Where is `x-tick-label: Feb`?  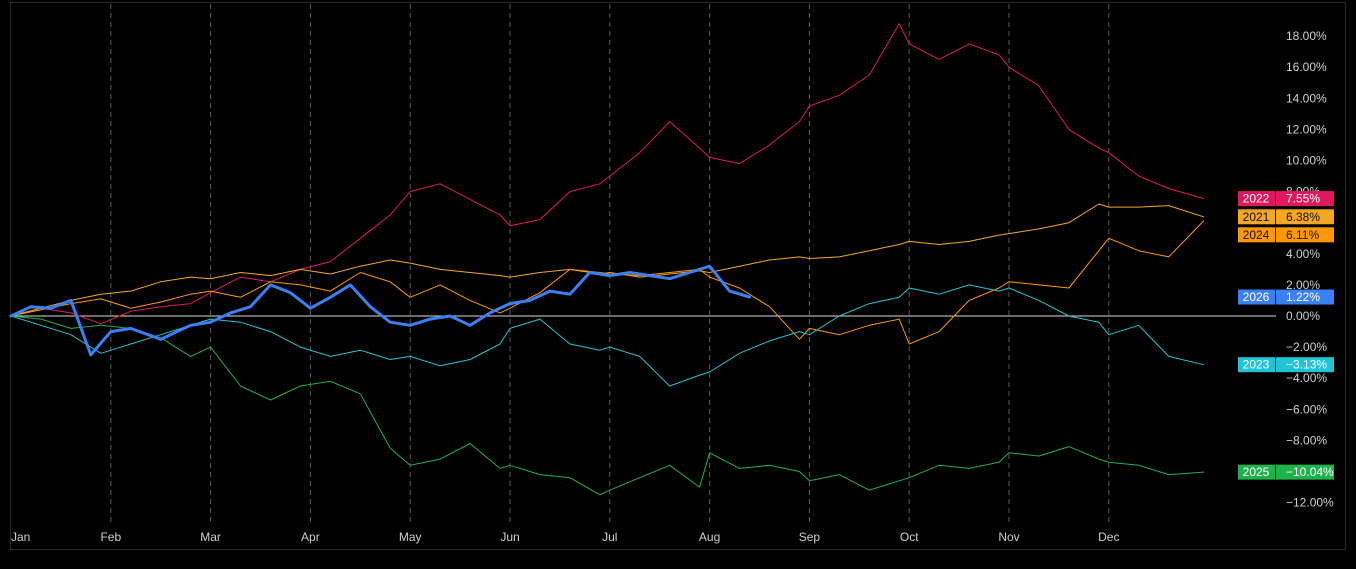 x-tick-label: Feb is located at coordinates (110, 537).